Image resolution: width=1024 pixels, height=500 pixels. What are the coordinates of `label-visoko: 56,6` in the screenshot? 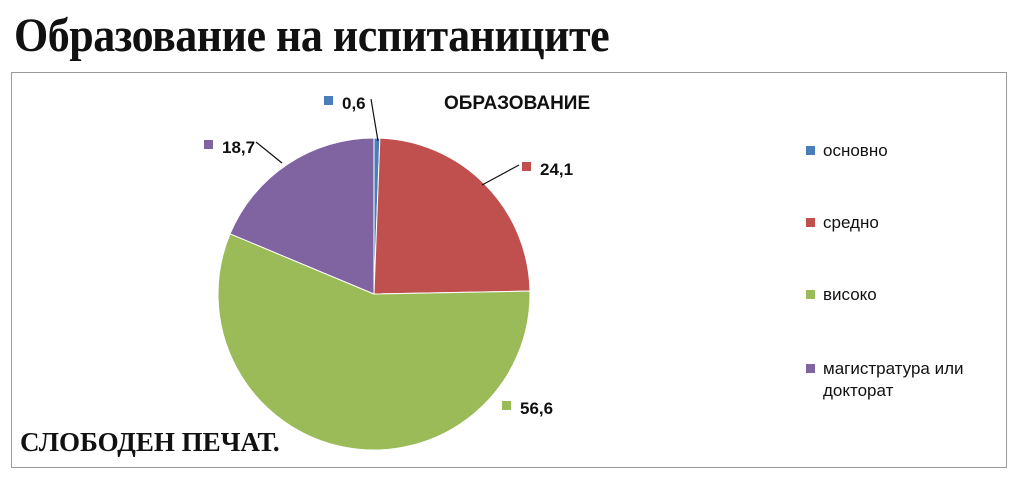 It's located at (536, 408).